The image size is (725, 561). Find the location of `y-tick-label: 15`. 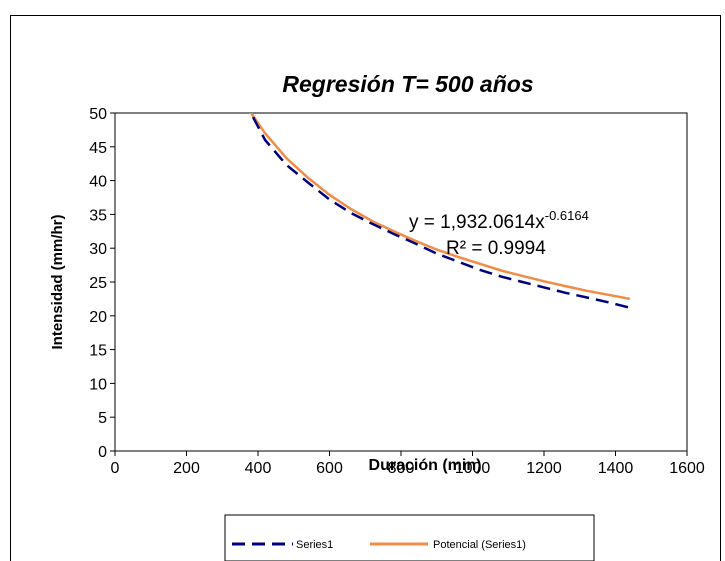

y-tick-label: 15 is located at coordinates (98, 351).